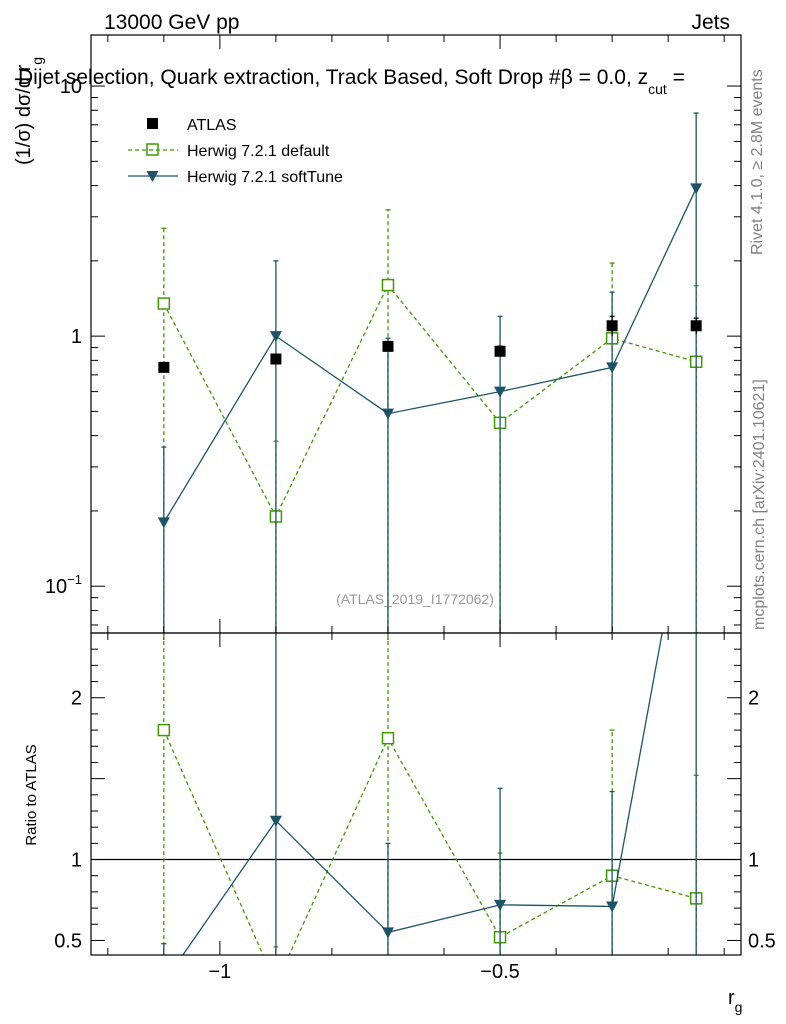  What do you see at coordinates (265, 177) in the screenshot?
I see `legend-softtune-label: Herwig 7.2.1 softTune` at bounding box center [265, 177].